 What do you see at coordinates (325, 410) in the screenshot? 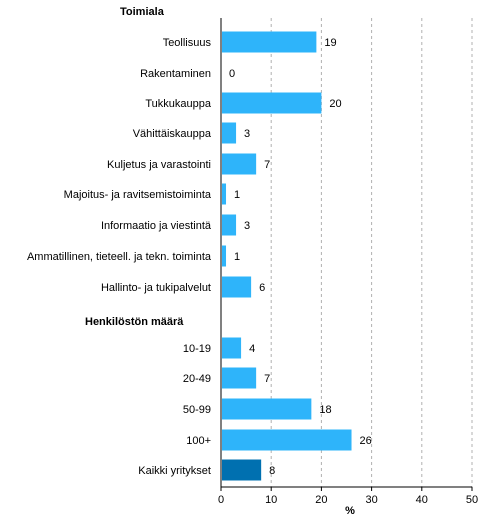
I see `data-label: 18` at bounding box center [325, 410].